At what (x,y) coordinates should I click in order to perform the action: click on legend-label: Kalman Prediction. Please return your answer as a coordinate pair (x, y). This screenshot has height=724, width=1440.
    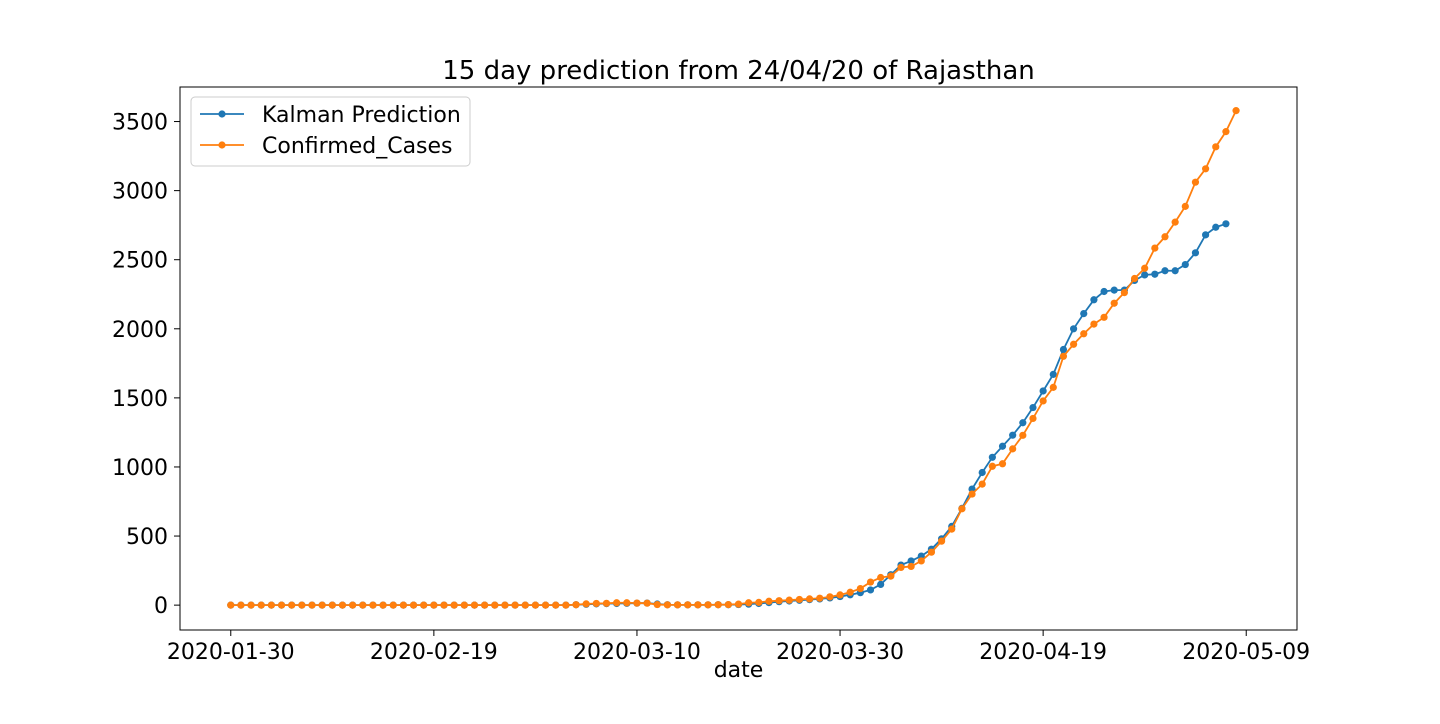
    Looking at the image, I should click on (361, 115).